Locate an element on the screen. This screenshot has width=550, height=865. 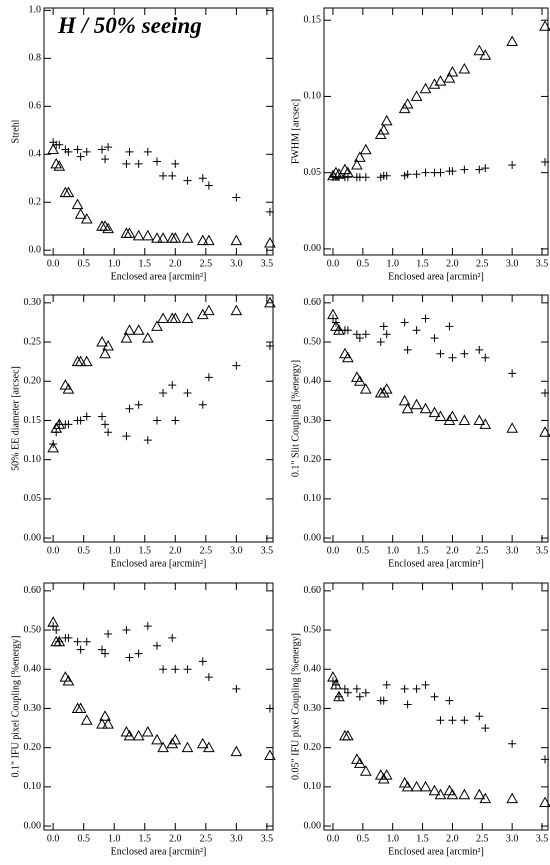
x-tick-label: 1.5 is located at coordinates (422, 838).